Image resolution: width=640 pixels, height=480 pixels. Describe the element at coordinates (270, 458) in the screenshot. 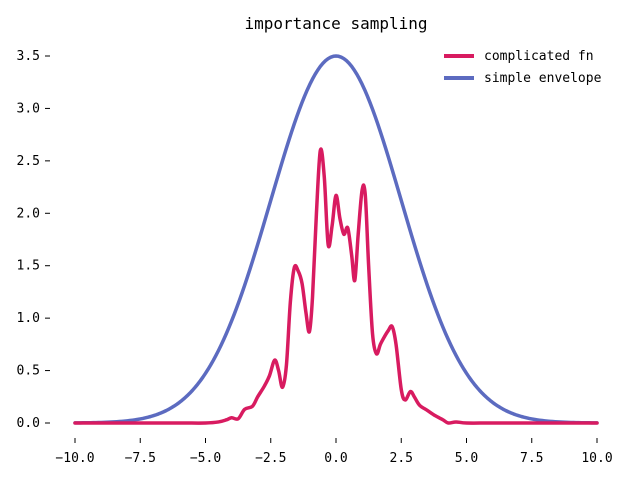

I see `x-tick-label: −2.5` at that location.